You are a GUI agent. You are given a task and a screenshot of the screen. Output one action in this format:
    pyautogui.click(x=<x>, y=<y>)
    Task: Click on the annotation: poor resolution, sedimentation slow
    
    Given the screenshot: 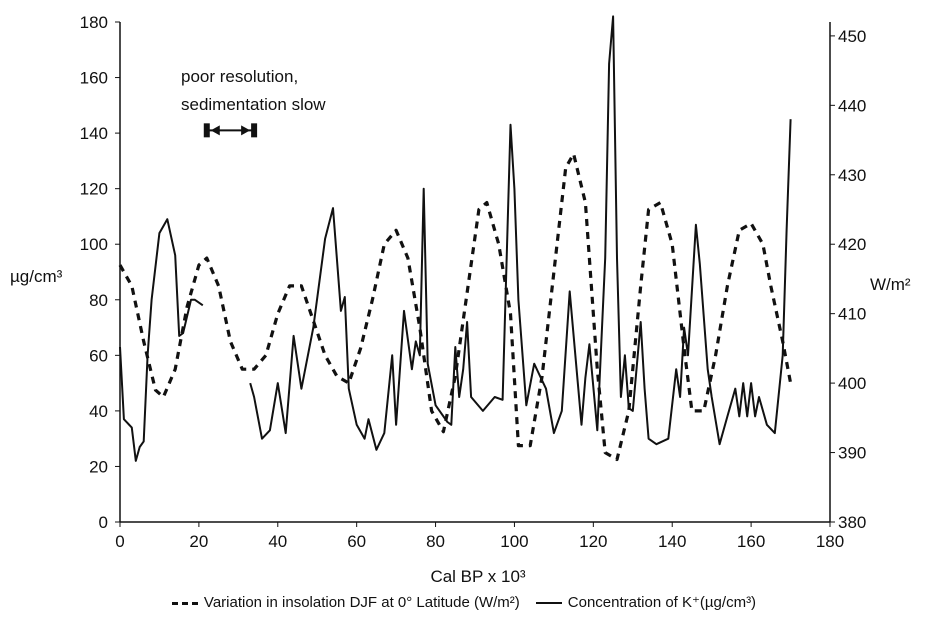 What is the action you would take?
    pyautogui.click(x=253, y=102)
    